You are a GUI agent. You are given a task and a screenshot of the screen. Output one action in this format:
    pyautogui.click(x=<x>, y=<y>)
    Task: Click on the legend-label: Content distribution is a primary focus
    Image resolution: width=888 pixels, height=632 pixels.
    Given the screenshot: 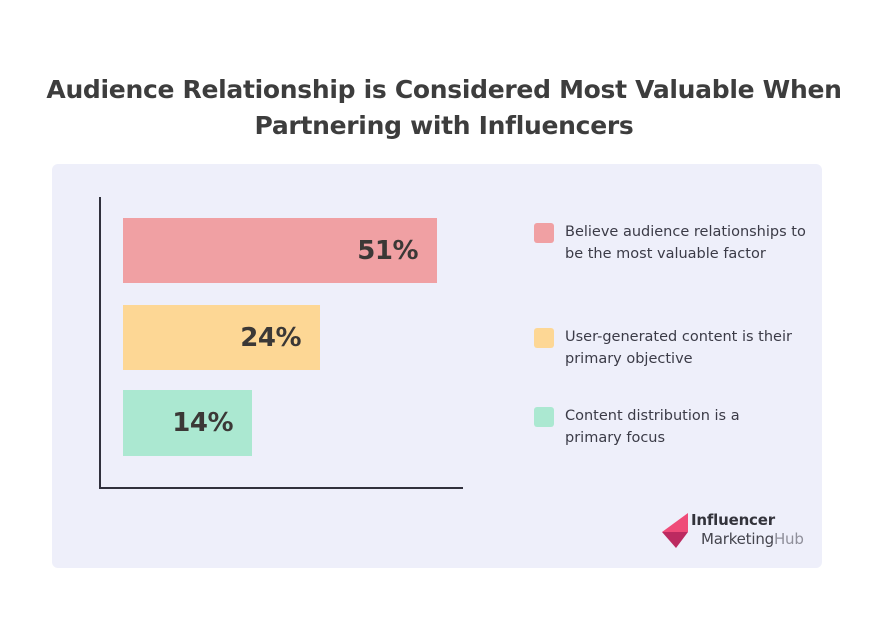 What is the action you would take?
    pyautogui.click(x=652, y=427)
    